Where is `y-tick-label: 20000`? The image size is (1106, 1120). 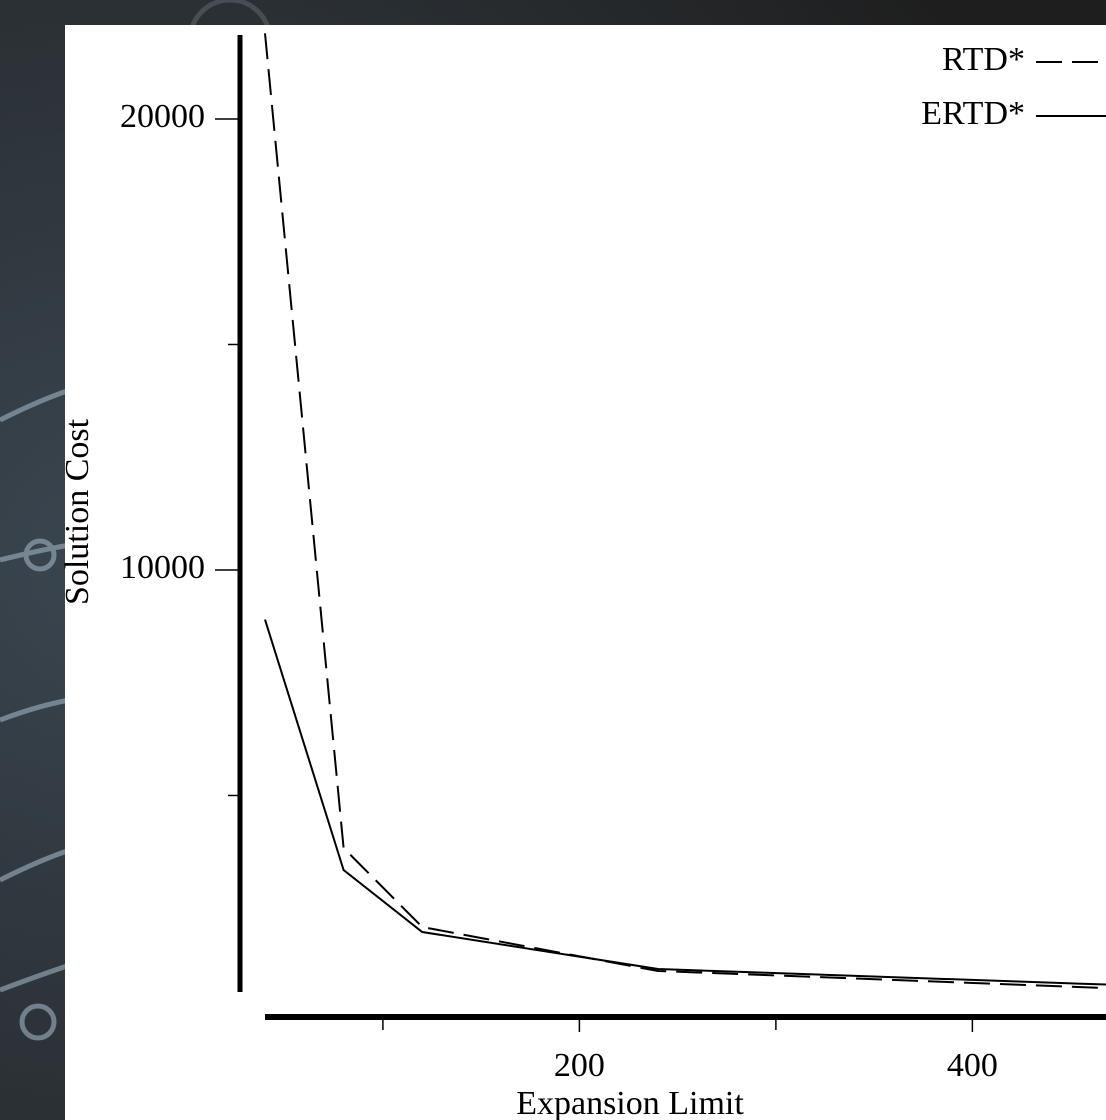
y-tick-label: 20000 is located at coordinates (162, 116).